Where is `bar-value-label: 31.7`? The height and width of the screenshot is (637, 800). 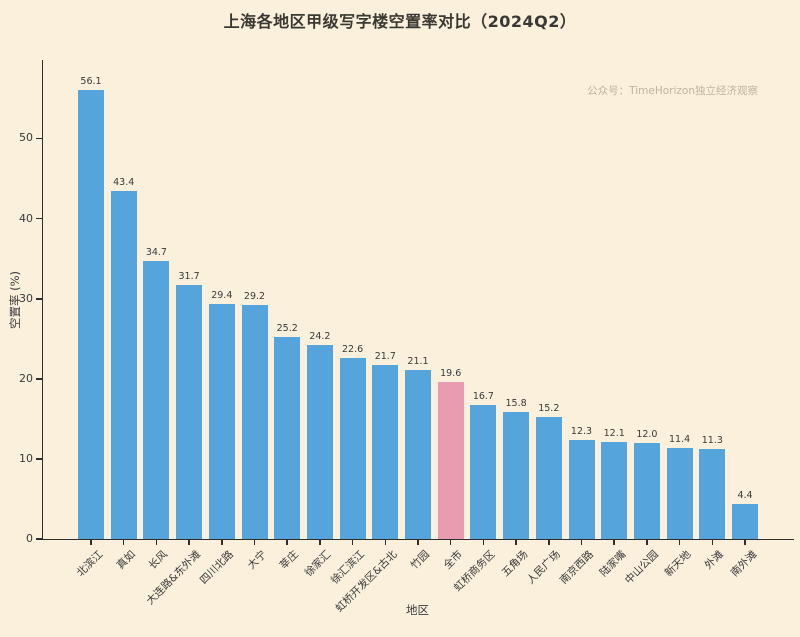 bar-value-label: 31.7 is located at coordinates (189, 277).